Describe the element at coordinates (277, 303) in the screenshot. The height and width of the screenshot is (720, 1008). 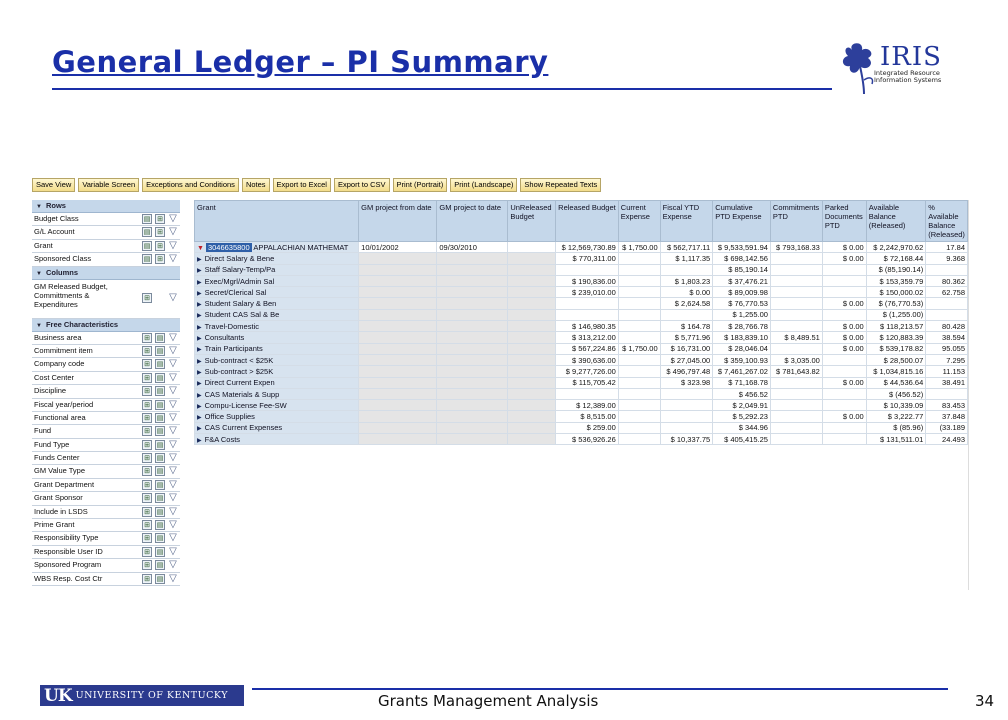
I see `gl-account-cell: ▶ Student Salary & Ben` at that location.